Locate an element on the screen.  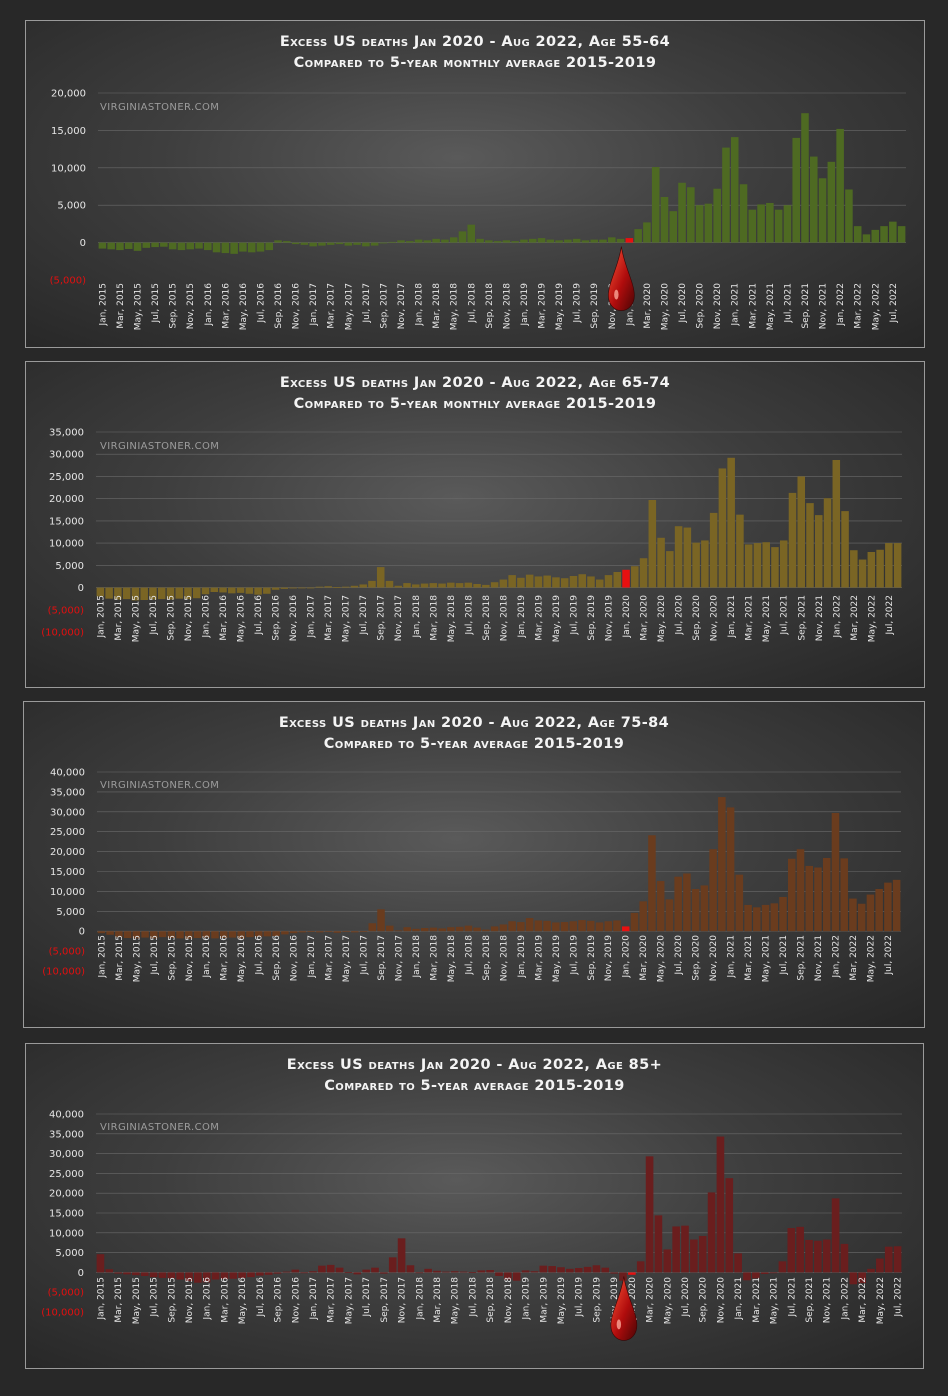
x-tick-label: Jul, 2015 is located at coordinates (155, 1297).